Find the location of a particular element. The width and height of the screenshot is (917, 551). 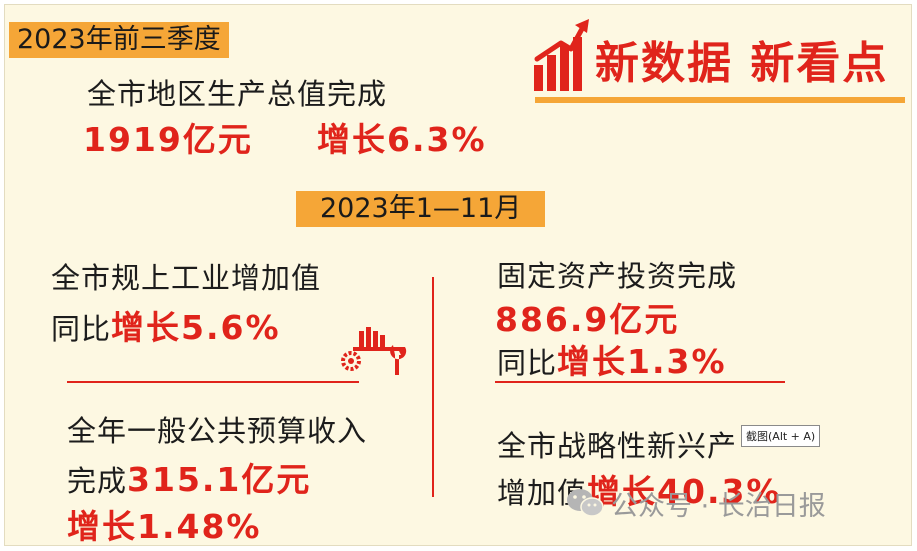

rising-bar-chart-arrow-icon is located at coordinates (561, 55).